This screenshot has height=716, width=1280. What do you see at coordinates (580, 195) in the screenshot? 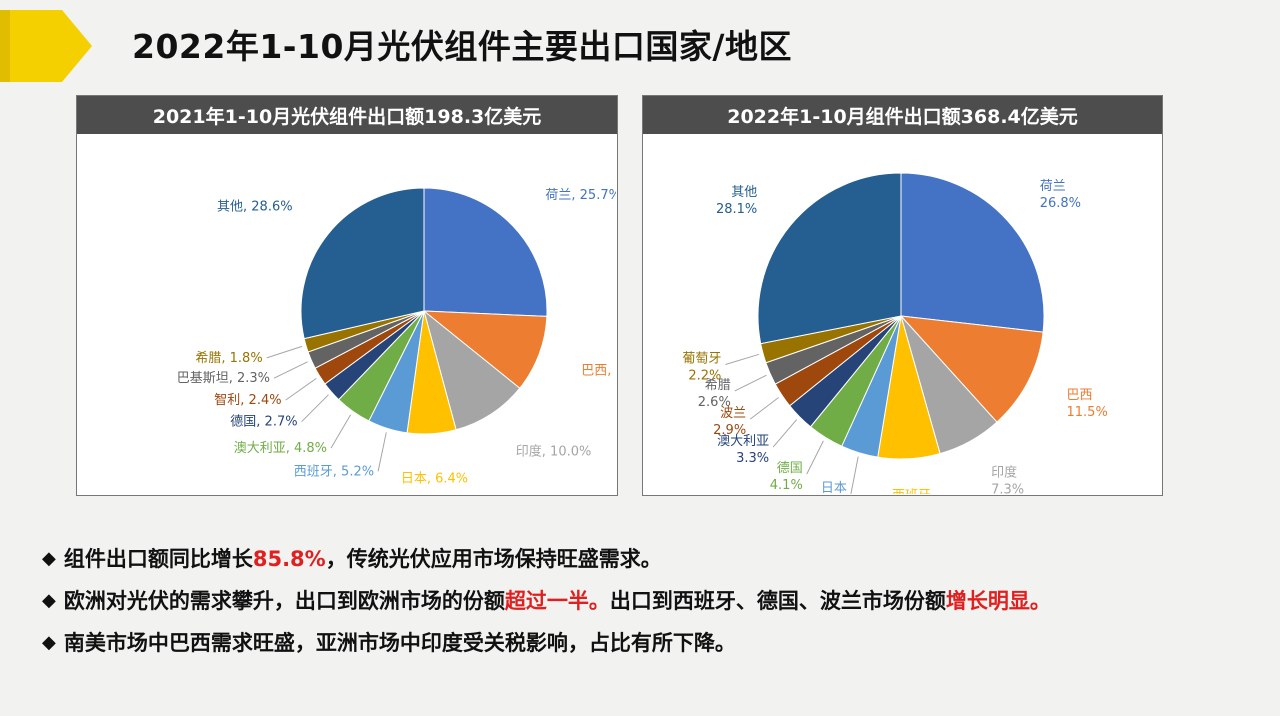
I see `data-label-荷兰: 荷兰, 25.7%` at bounding box center [580, 195].